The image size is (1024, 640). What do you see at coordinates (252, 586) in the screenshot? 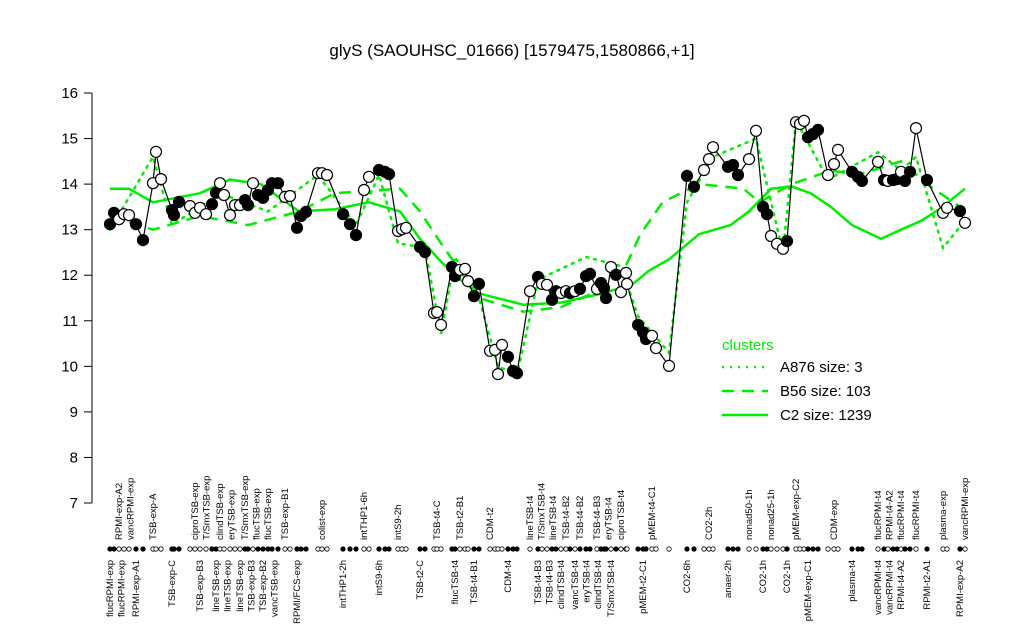
I see `sample-label-bottom: TSB-exp-B3` at bounding box center [252, 586].